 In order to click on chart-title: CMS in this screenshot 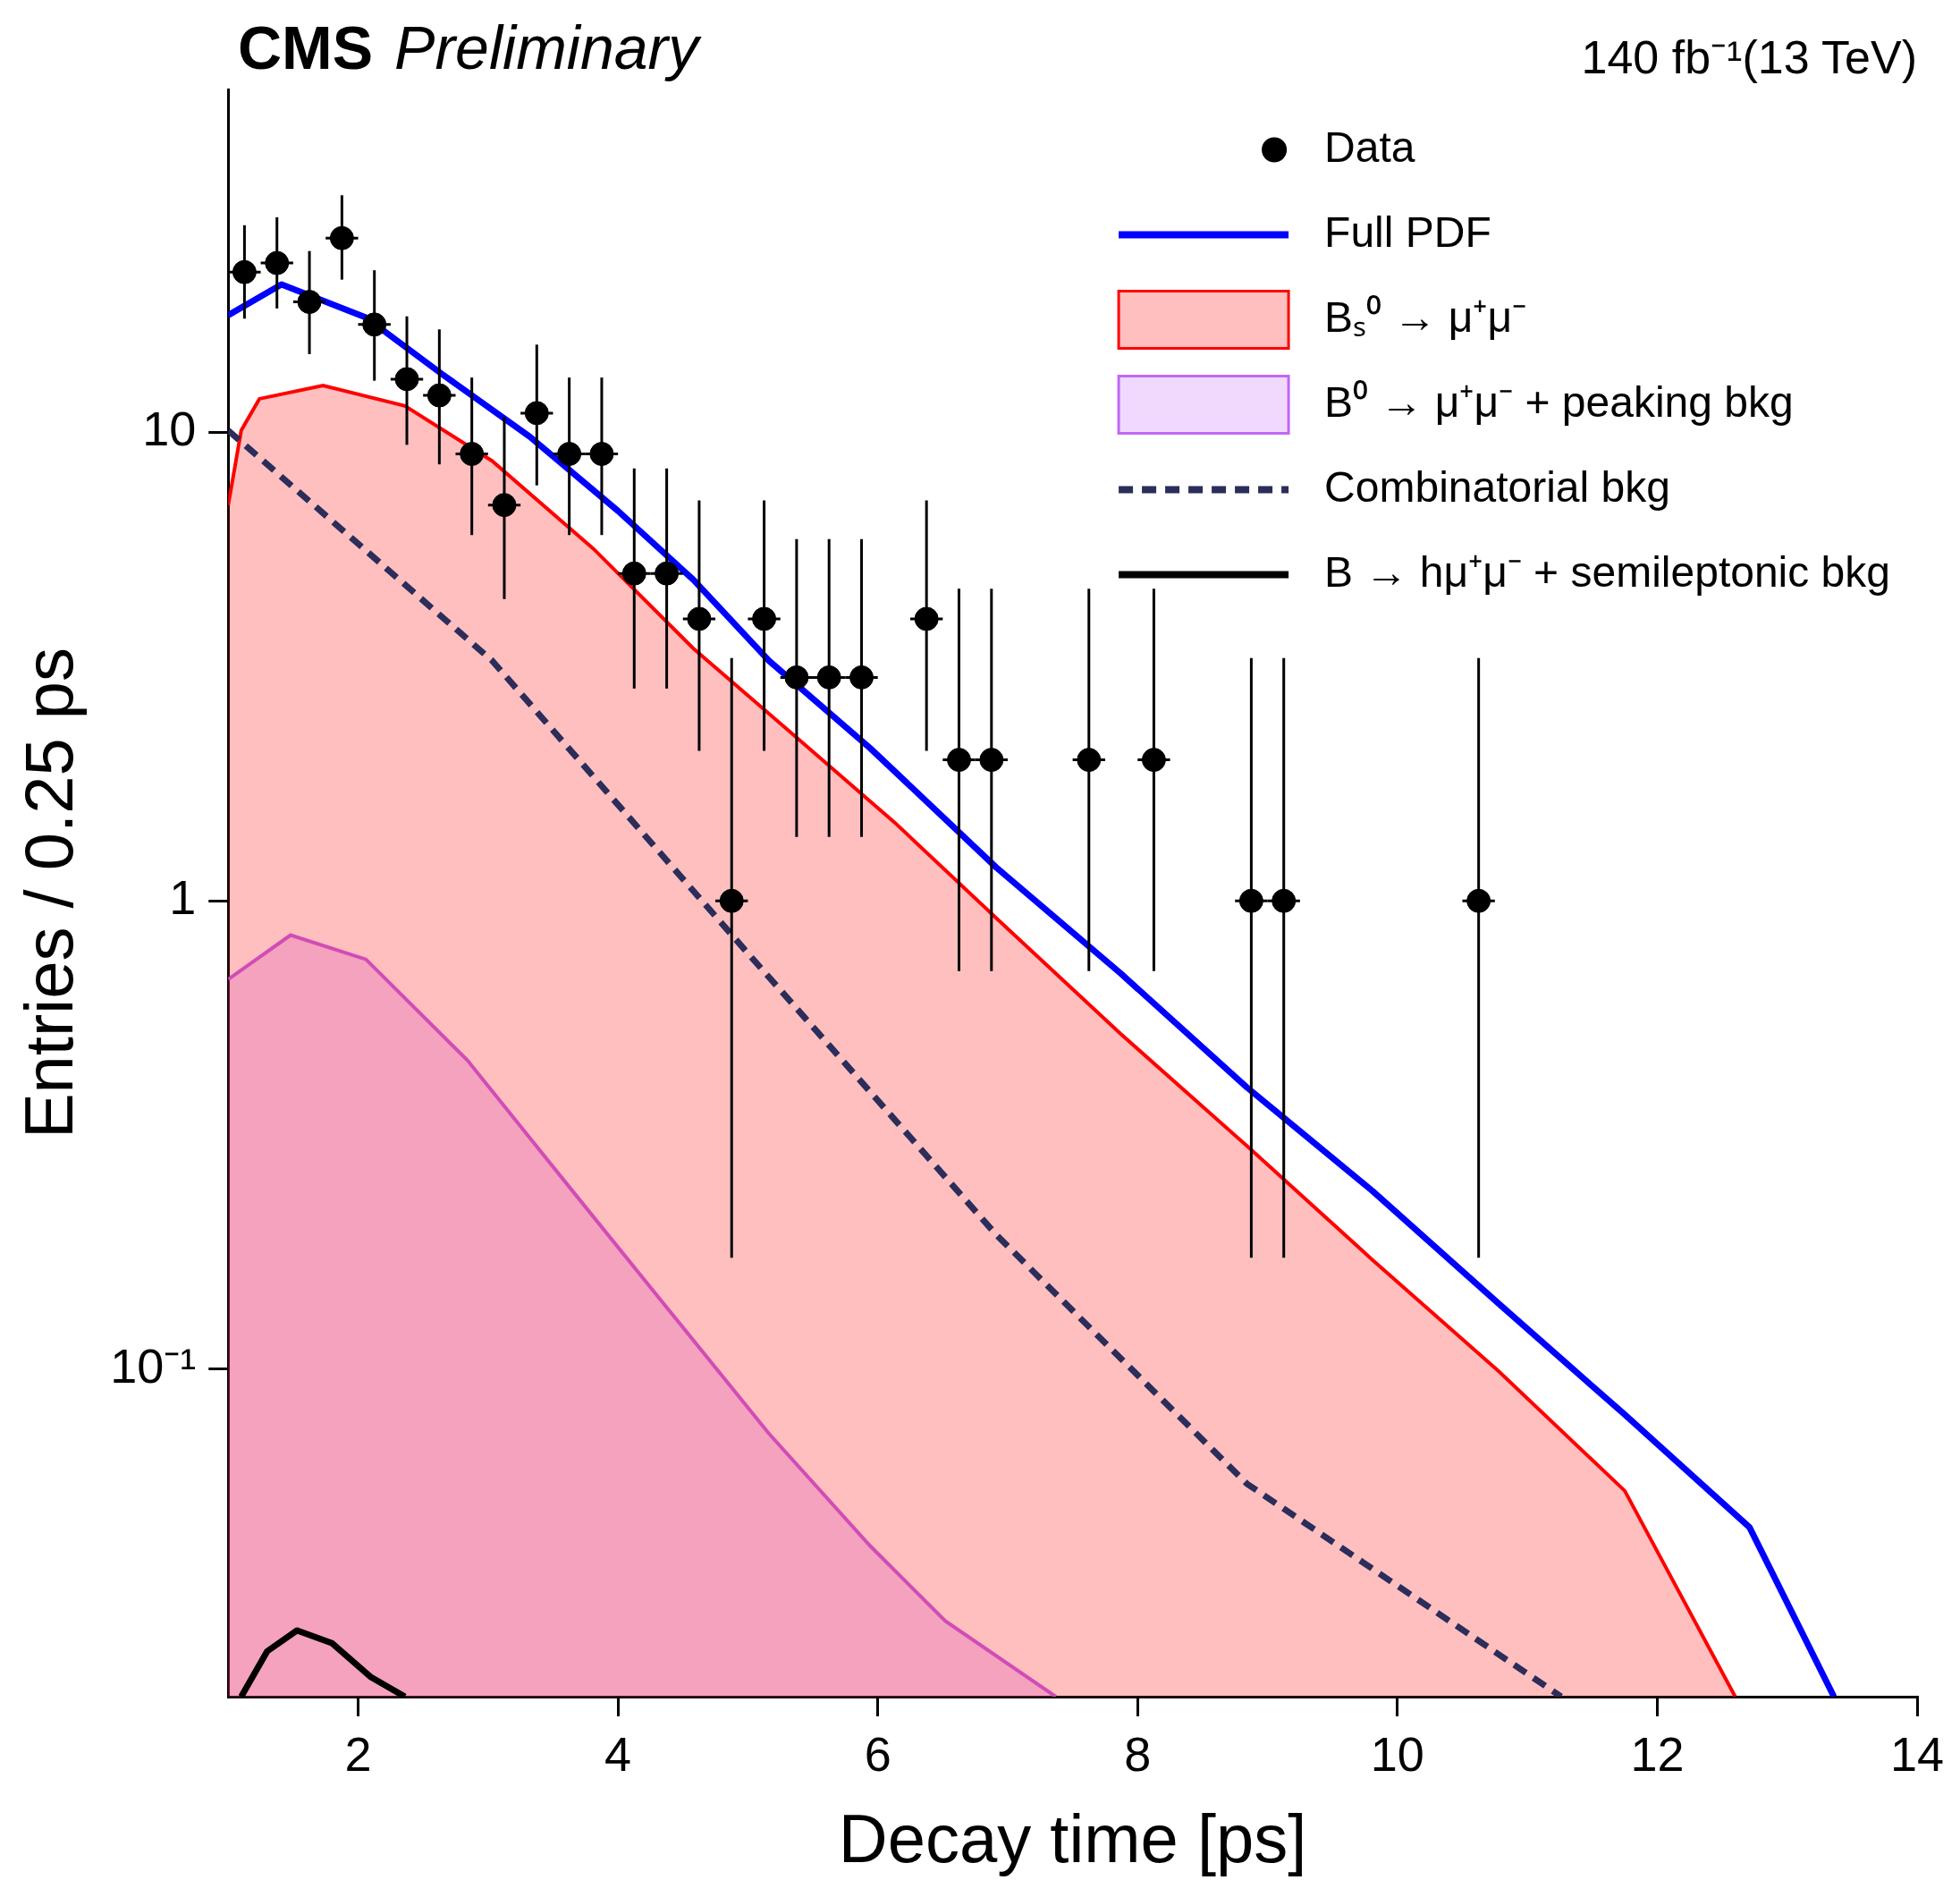, I will do `click(306, 47)`.